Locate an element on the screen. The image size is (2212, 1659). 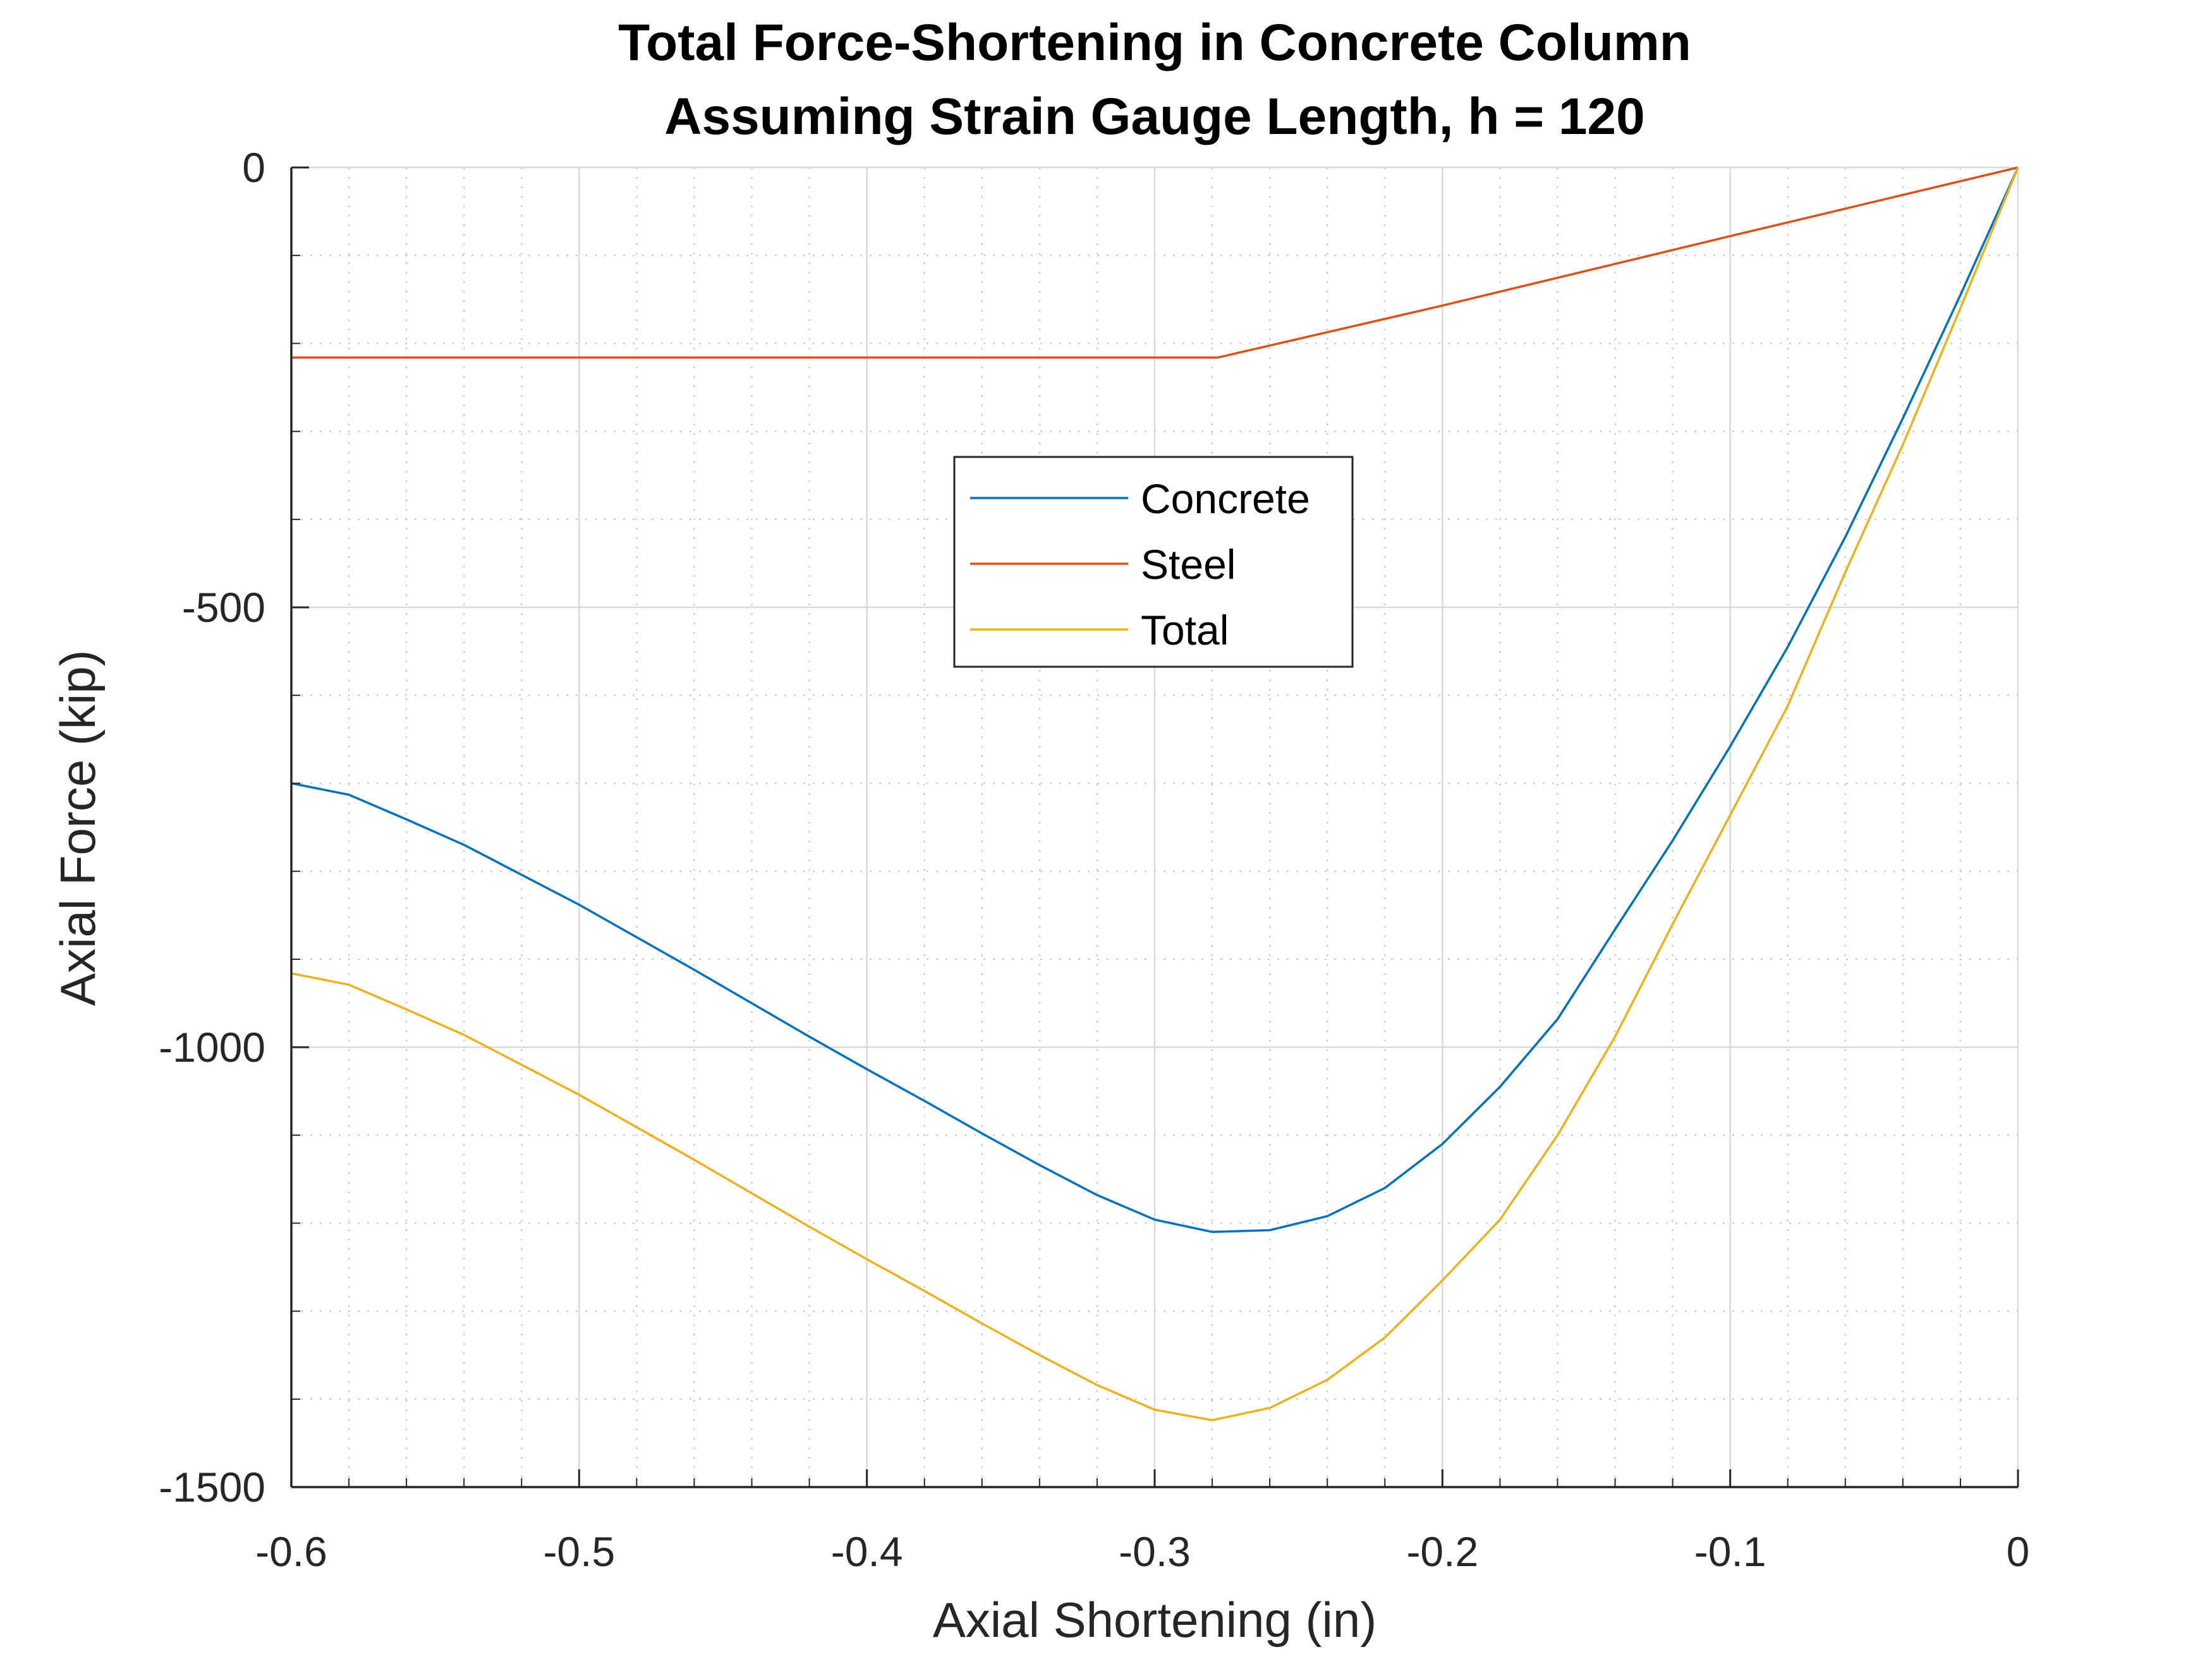
x-tick-label: -0.2 is located at coordinates (1442, 1552).